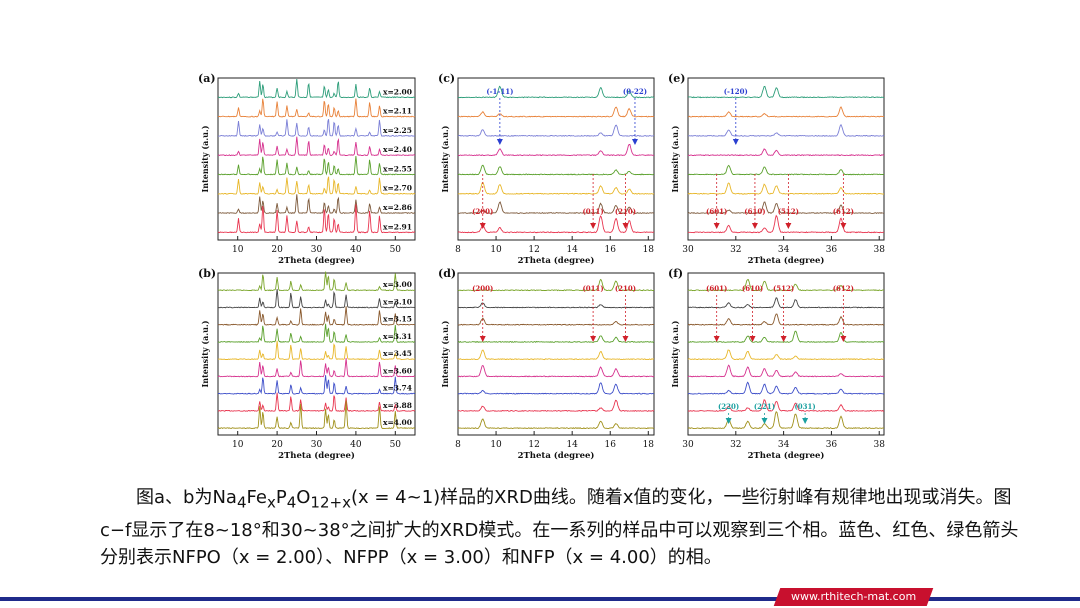 Image resolution: width=1080 pixels, height=608 pixels. What do you see at coordinates (397, 91) in the screenshot?
I see `legend-label: x=2.00` at bounding box center [397, 91].